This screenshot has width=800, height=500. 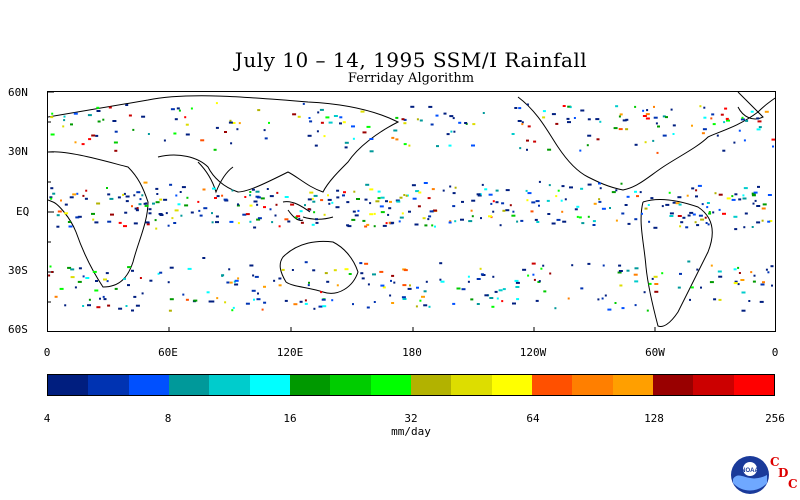 I want to click on lon-label-120w: 120W, so click(x=533, y=352).